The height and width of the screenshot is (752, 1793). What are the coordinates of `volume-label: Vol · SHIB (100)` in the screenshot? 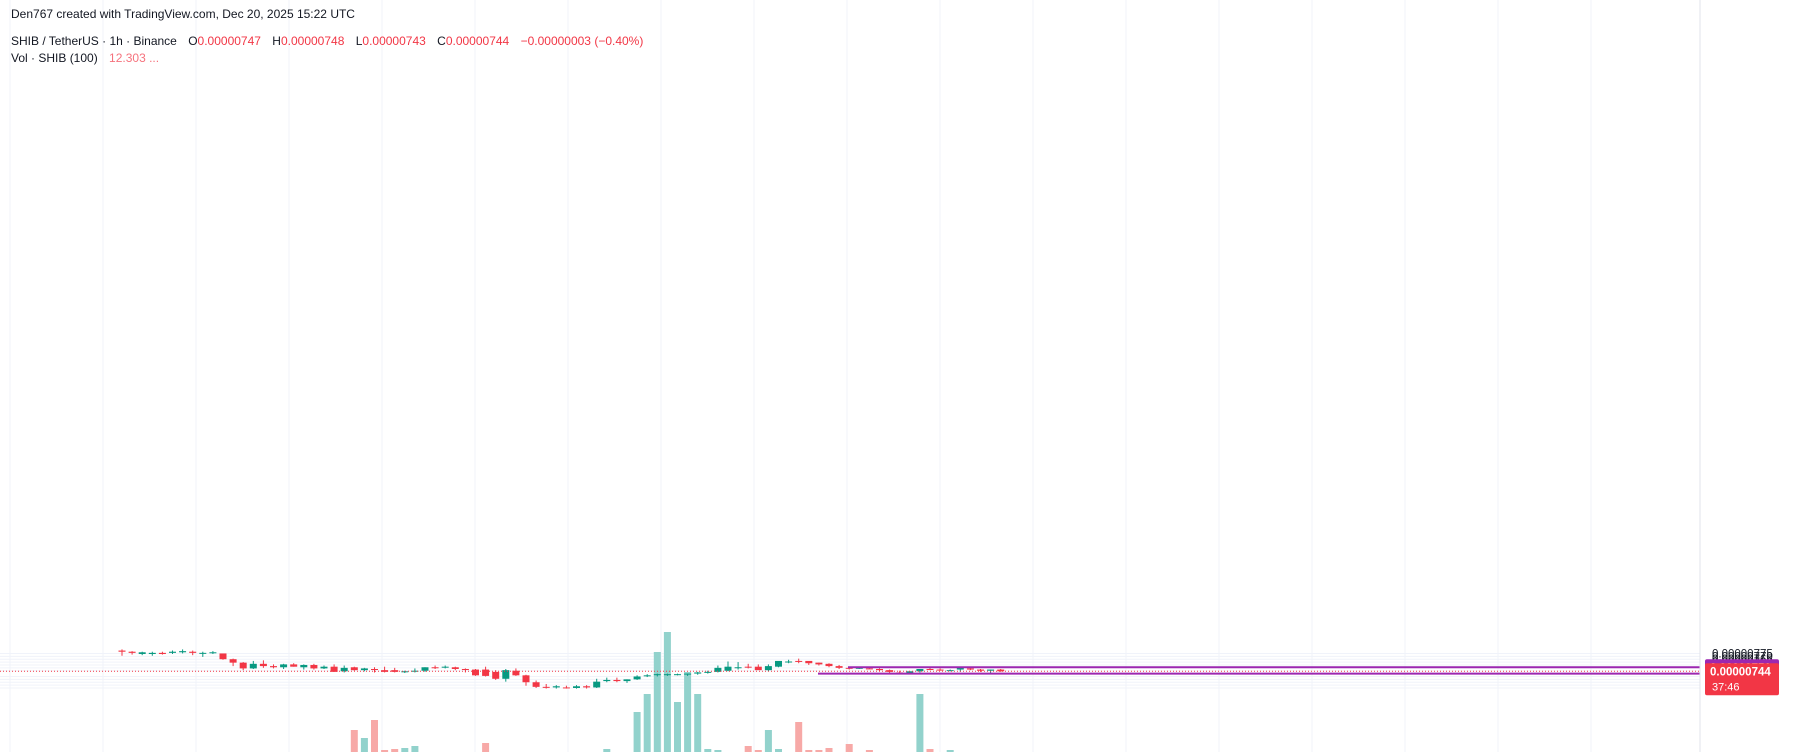 It's located at (54, 58).